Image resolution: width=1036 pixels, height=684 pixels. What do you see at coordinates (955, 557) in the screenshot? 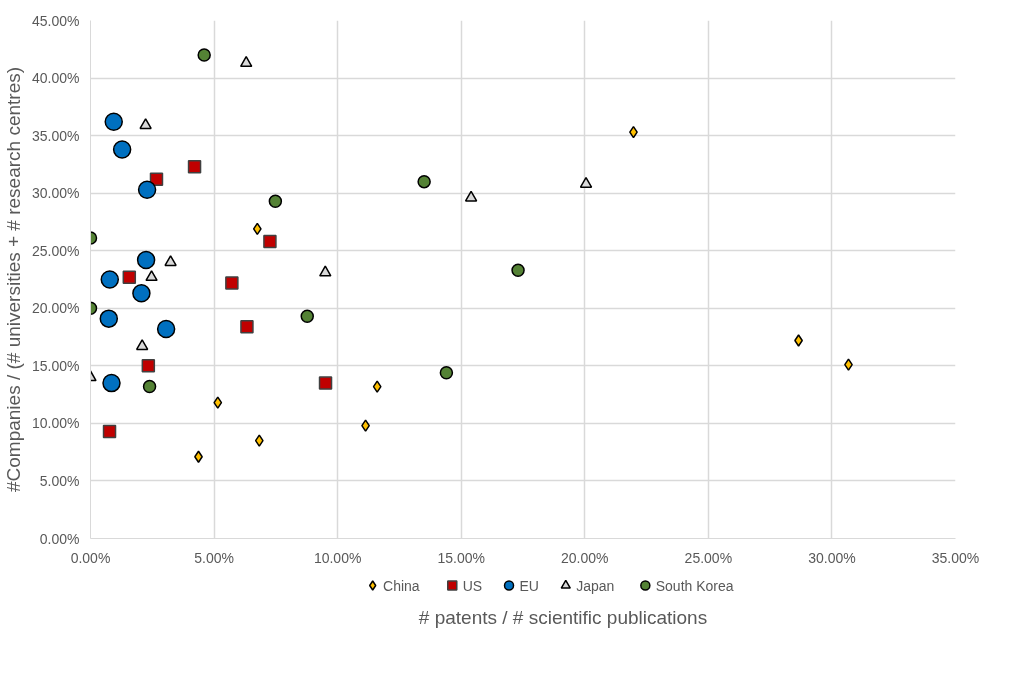
I see `x-tick-label: 35.00%` at bounding box center [955, 557].